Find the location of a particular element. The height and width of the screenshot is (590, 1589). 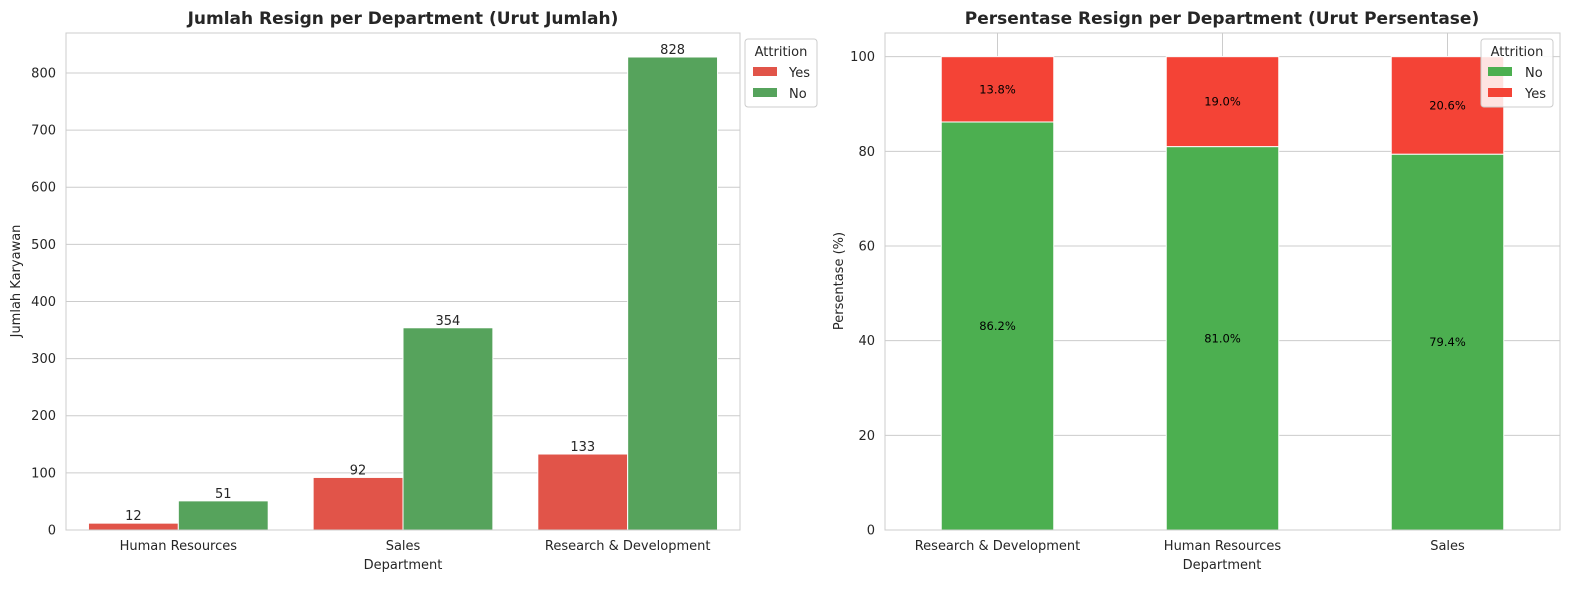

right-bar-percentage-label: 20.6% is located at coordinates (1447, 105).